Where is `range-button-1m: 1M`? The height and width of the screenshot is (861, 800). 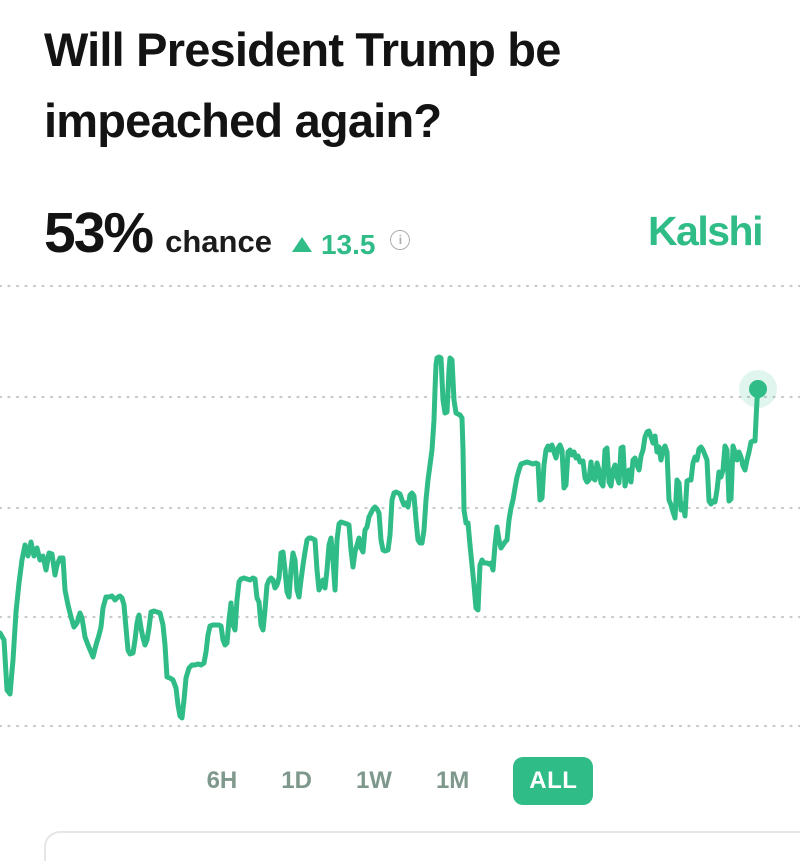
range-button-1m: 1M is located at coordinates (452, 780).